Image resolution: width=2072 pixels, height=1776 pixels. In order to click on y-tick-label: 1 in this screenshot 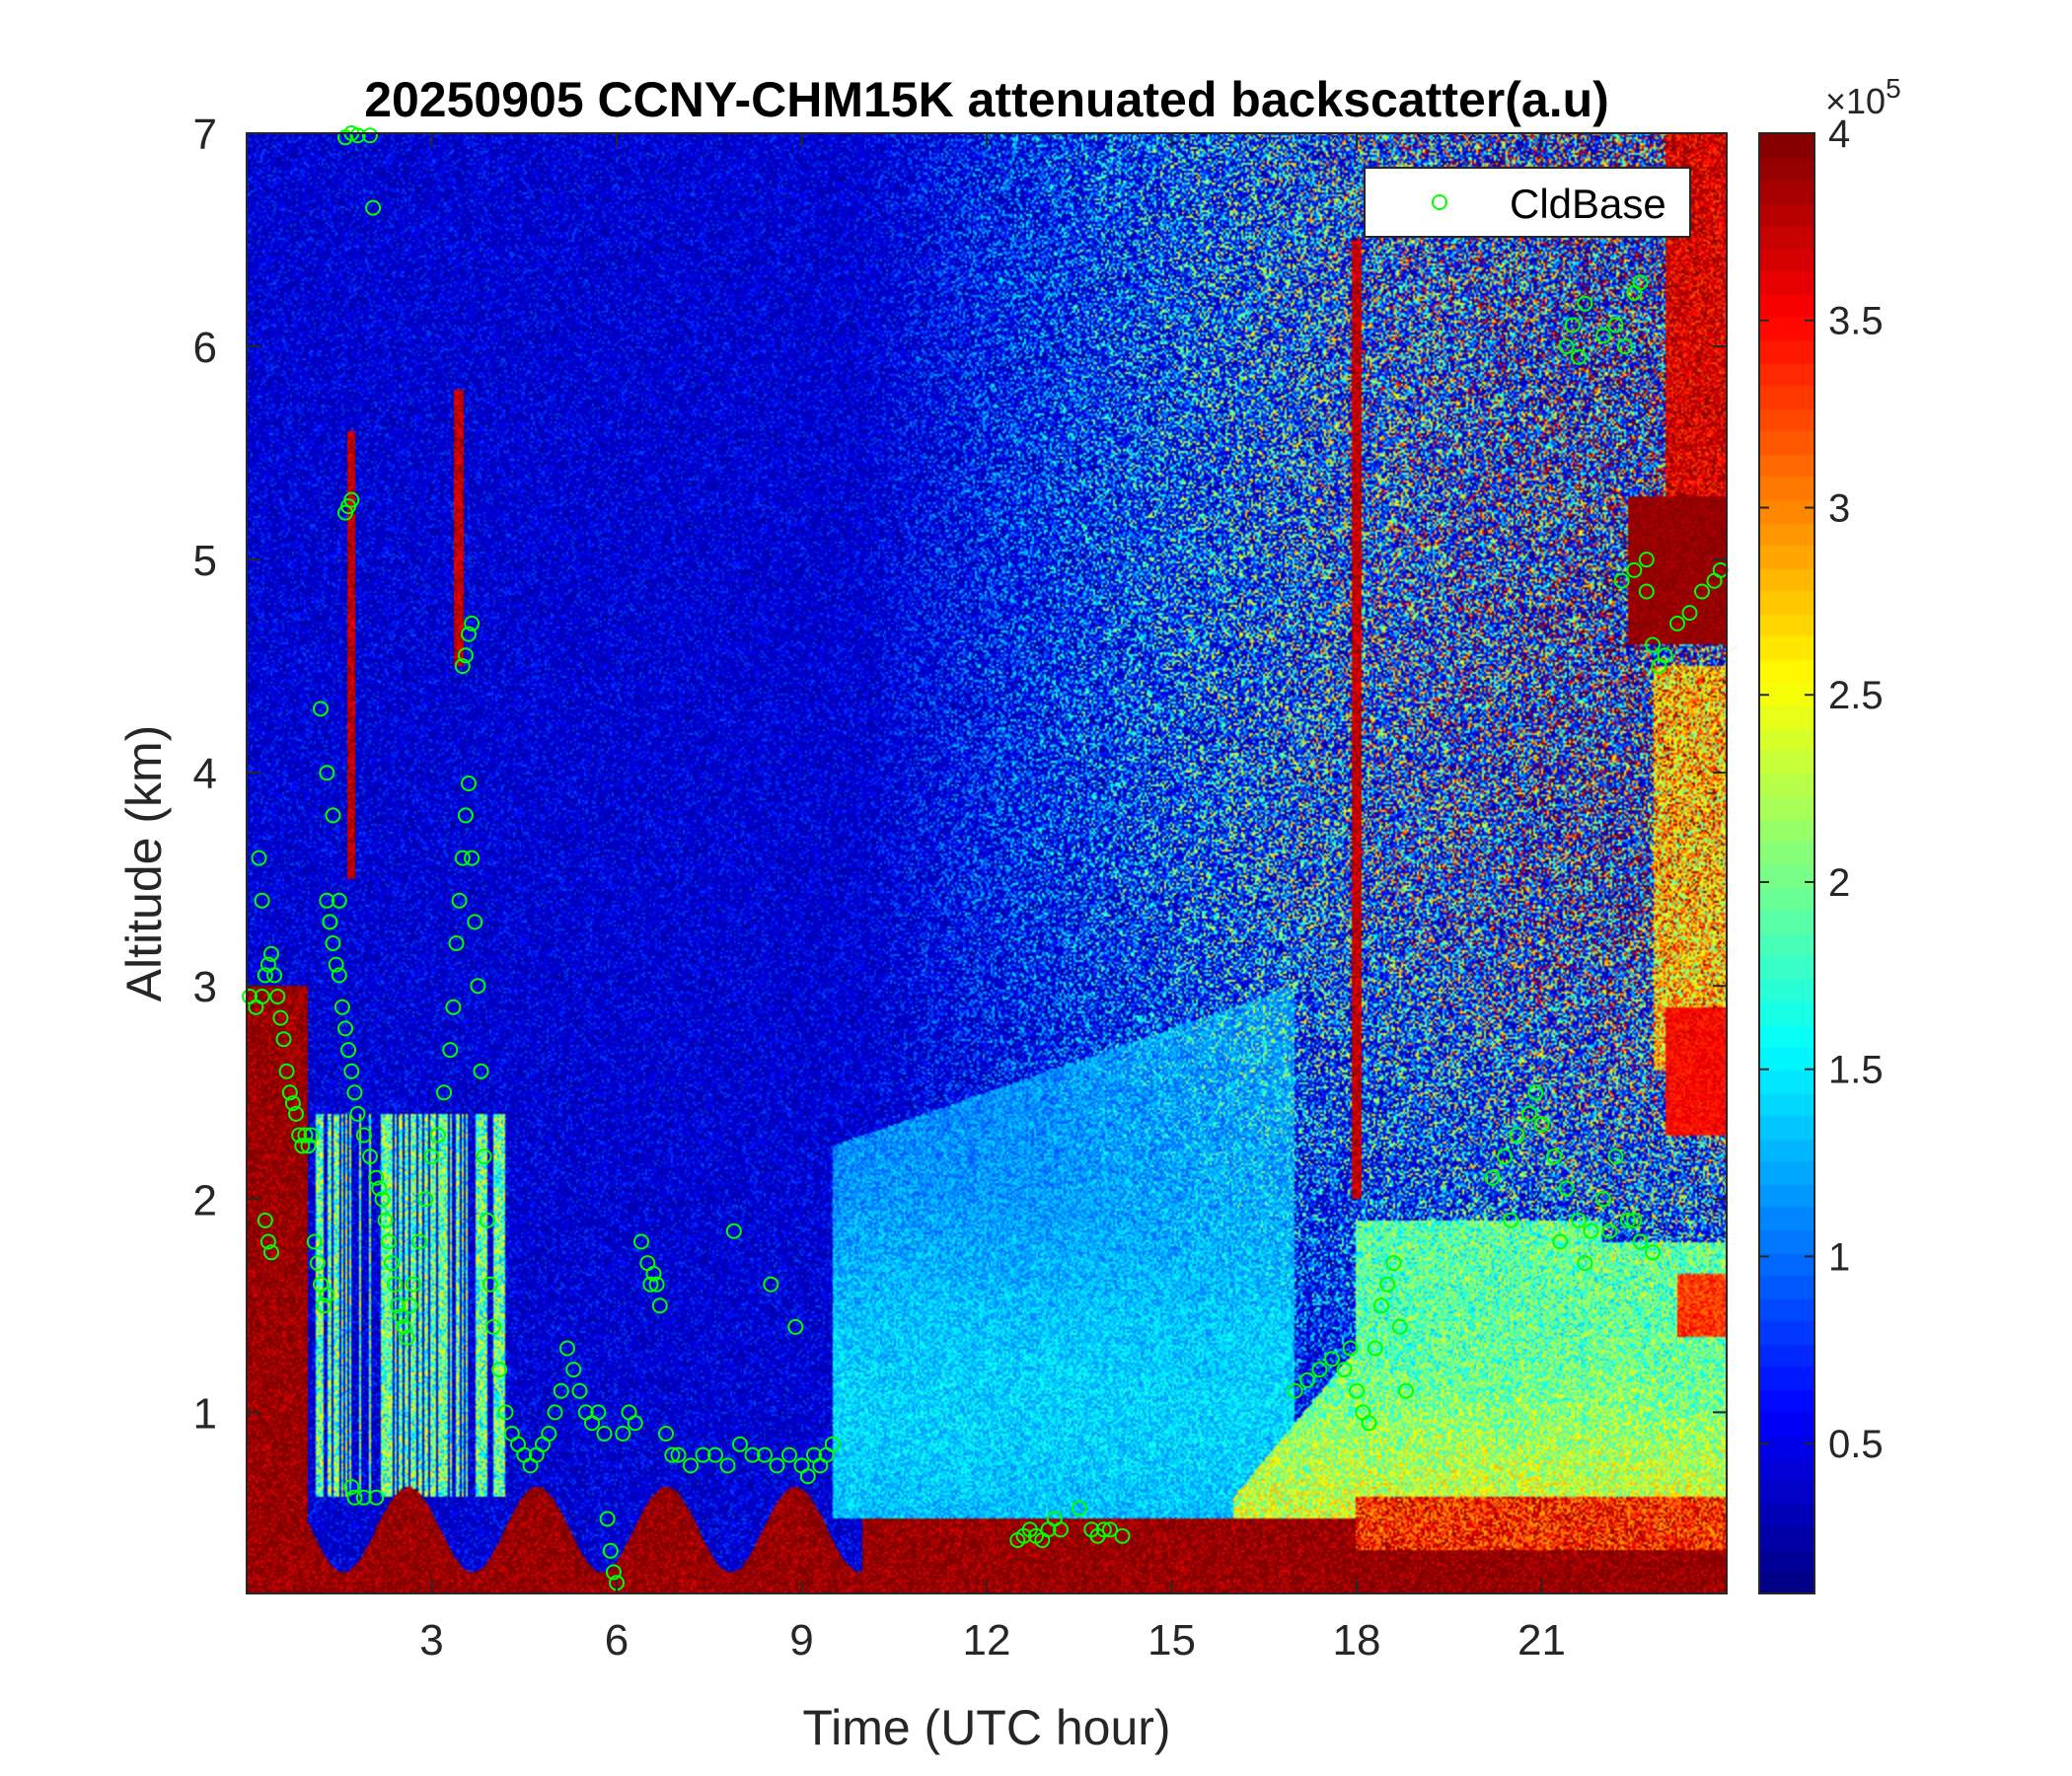, I will do `click(205, 1414)`.